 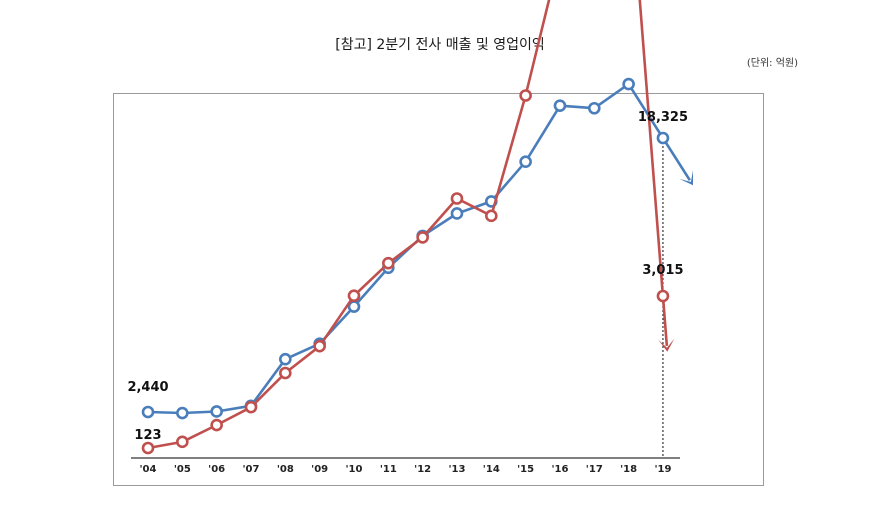 I want to click on x-tick-label: '19, so click(x=662, y=469).